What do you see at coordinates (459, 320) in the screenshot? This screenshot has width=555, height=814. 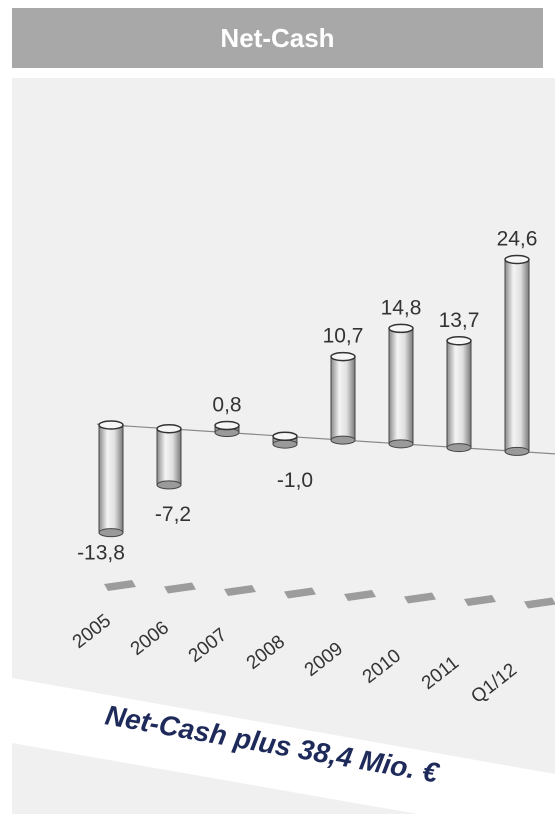 I see `value-label: 13,7` at bounding box center [459, 320].